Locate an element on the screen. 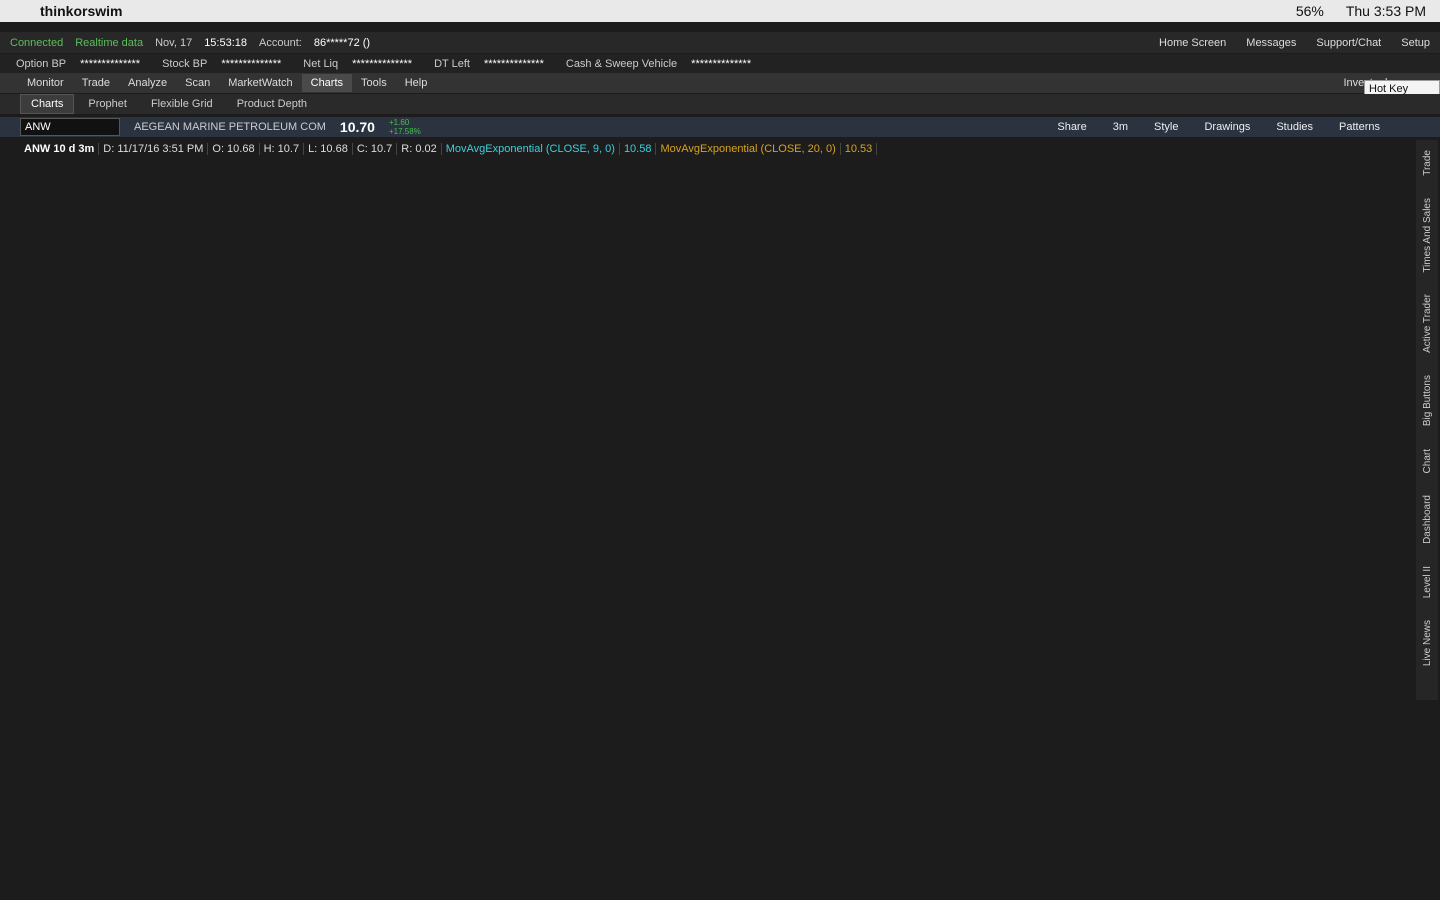 The height and width of the screenshot is (900, 1440). y-tick-label: 11.6 is located at coordinates (1368, 175).